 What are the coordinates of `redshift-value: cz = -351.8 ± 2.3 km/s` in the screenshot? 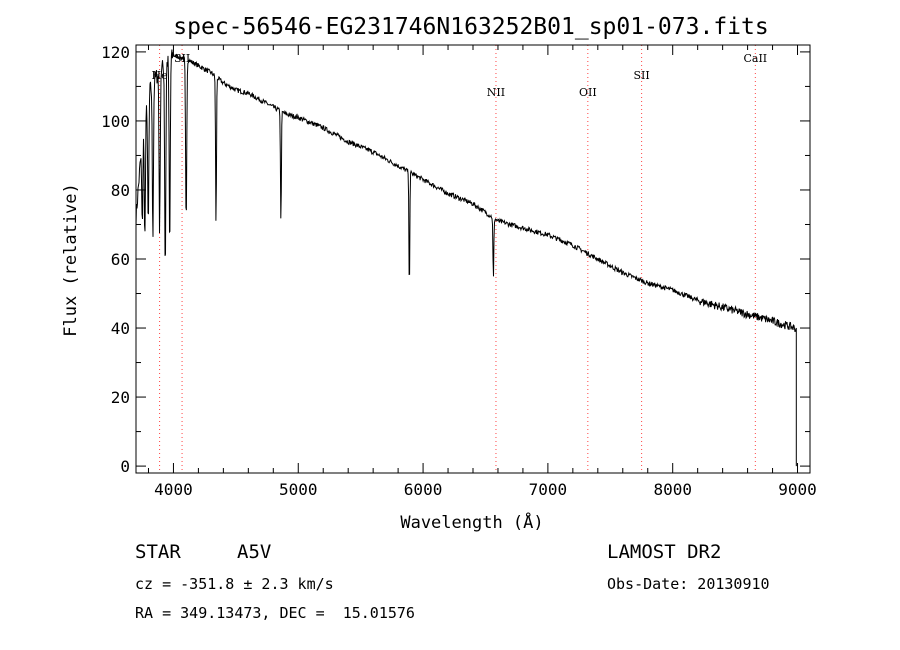 It's located at (234, 584).